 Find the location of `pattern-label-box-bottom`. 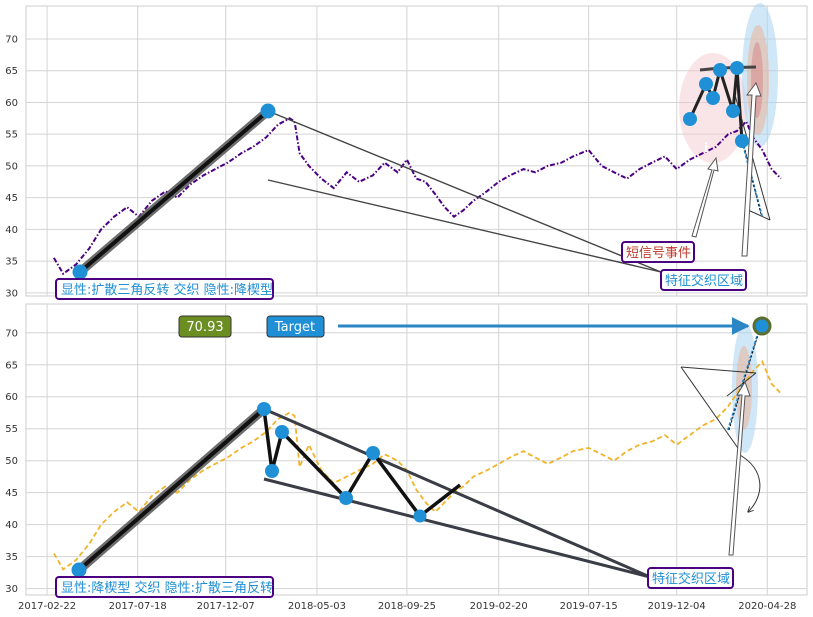

pattern-label-box-bottom is located at coordinates (164, 587).